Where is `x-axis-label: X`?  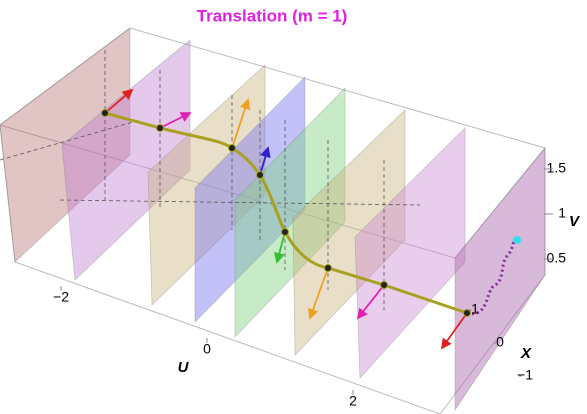 x-axis-label: X is located at coordinates (526, 353).